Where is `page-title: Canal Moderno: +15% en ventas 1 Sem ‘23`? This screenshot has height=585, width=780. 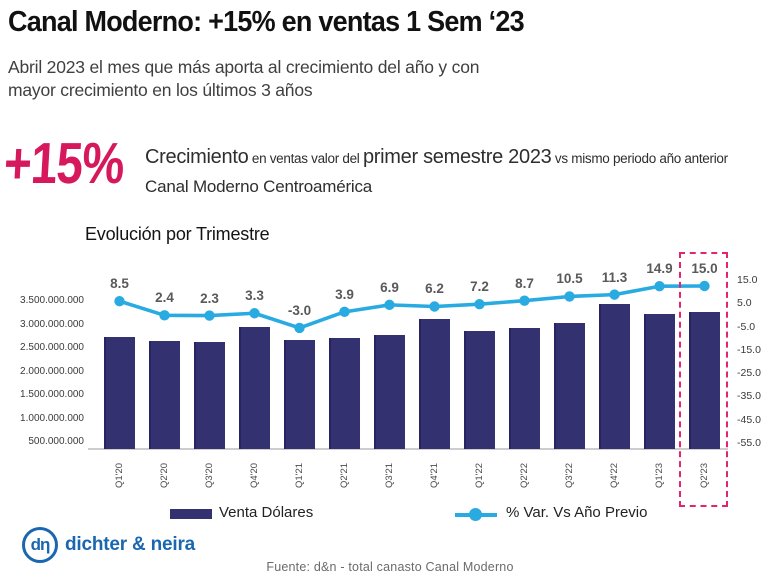
page-title: Canal Moderno: +15% en ventas 1 Sem ‘23 is located at coordinates (285, 22).